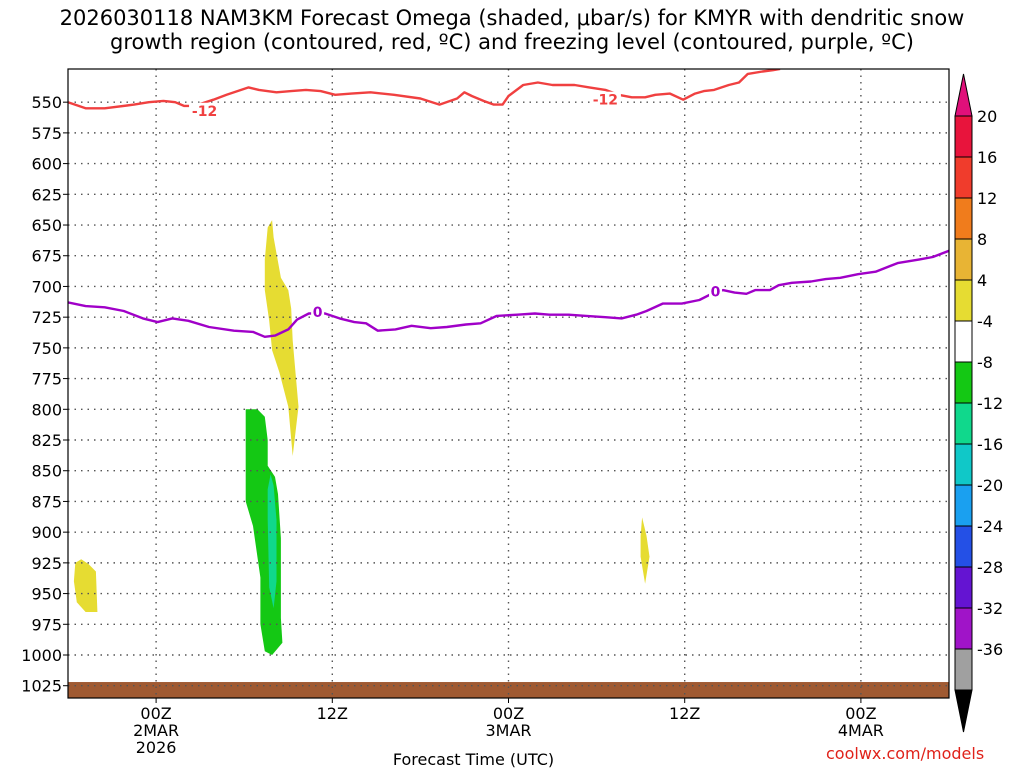  What do you see at coordinates (473, 759) in the screenshot?
I see `x-axis-label: Forecast Time (UTC)` at bounding box center [473, 759].